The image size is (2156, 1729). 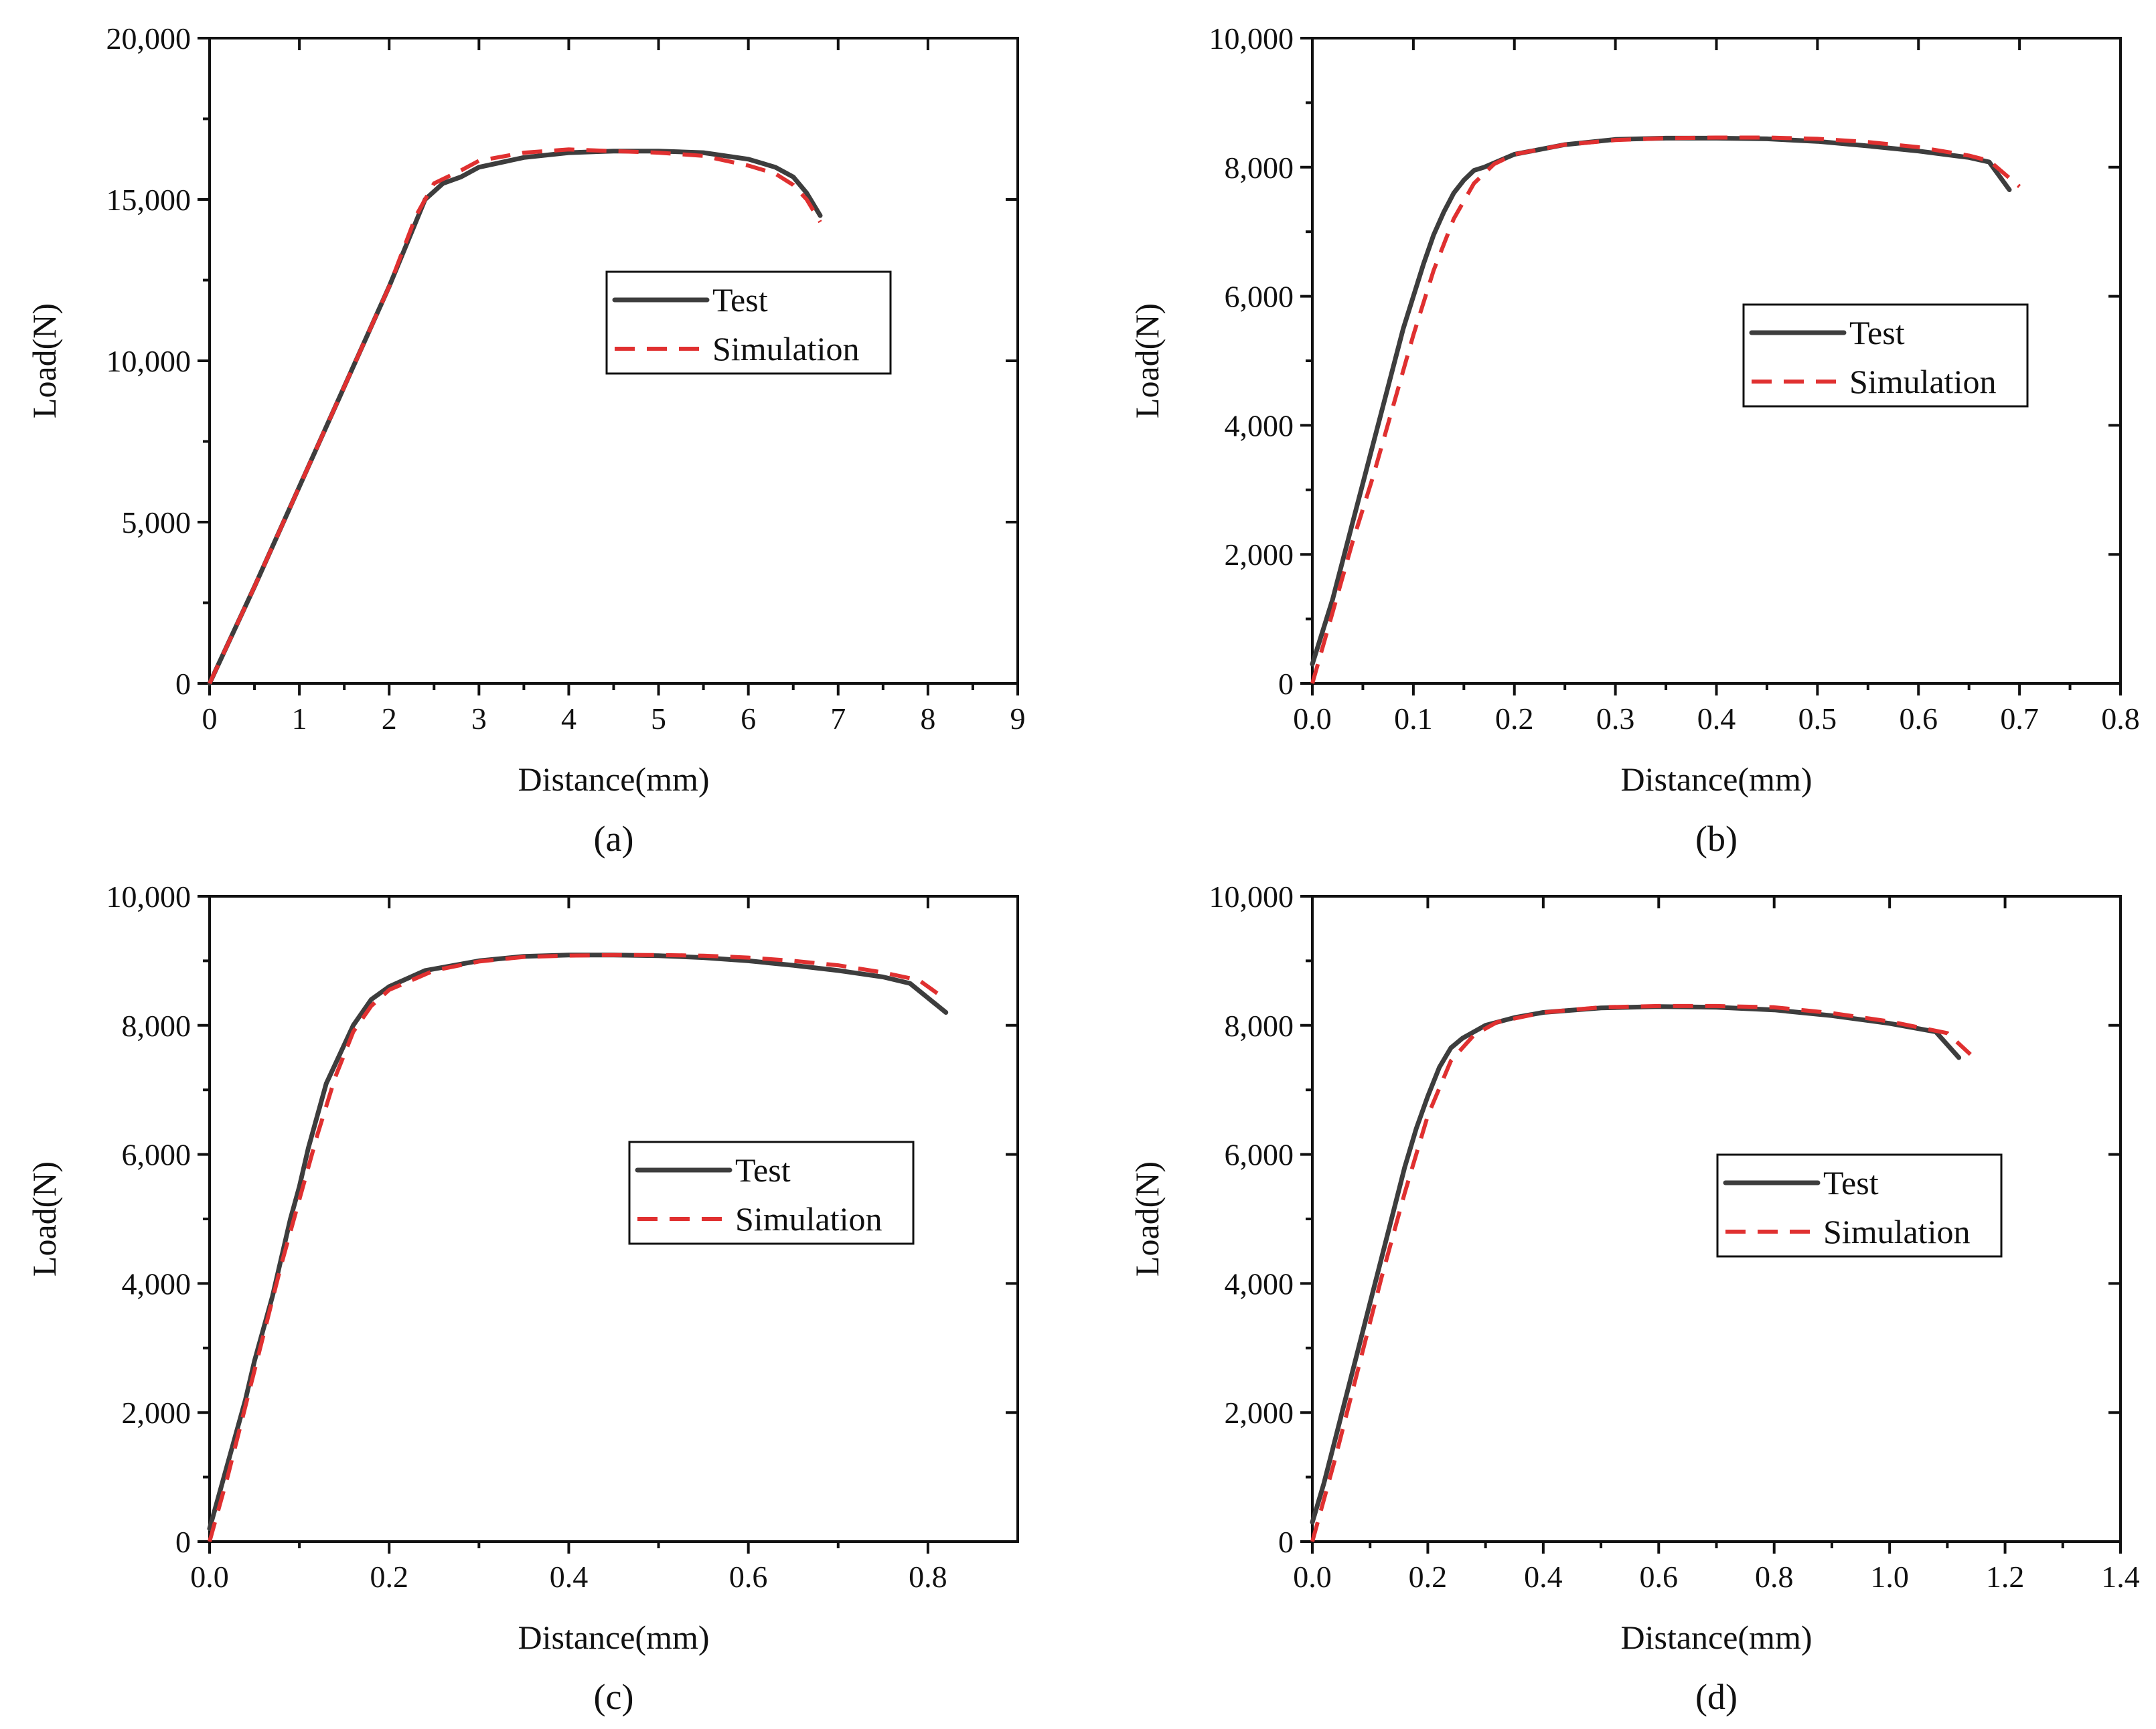 What do you see at coordinates (1889, 1577) in the screenshot?
I see `x-tick-label: 1.0` at bounding box center [1889, 1577].